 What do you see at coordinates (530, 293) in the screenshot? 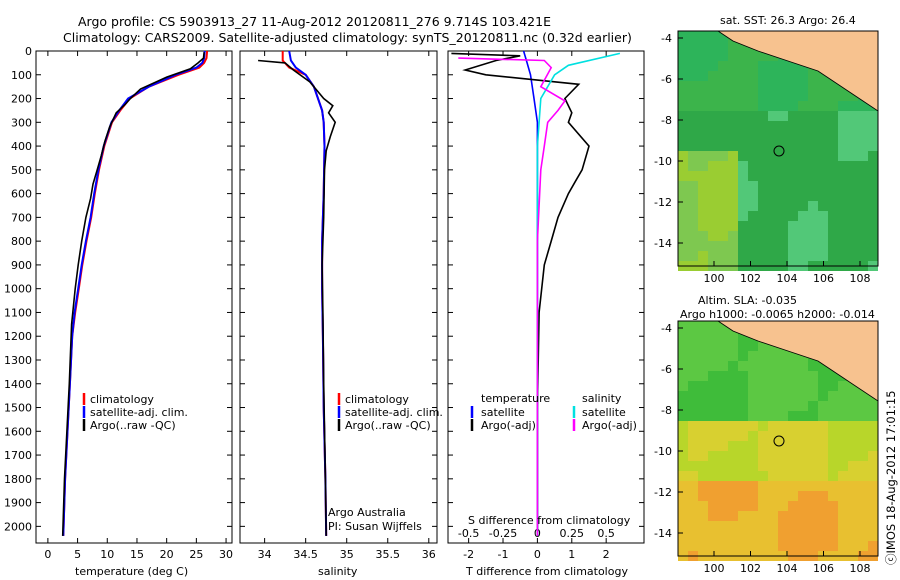
I see `series-temperature-satellite` at bounding box center [530, 293].